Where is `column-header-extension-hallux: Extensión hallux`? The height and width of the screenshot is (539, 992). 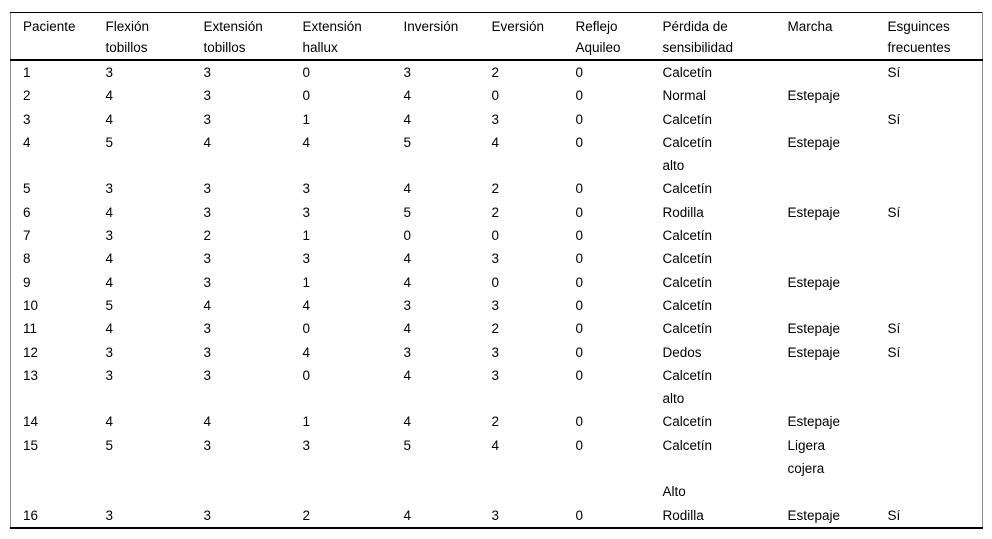
column-header-extension-hallux: Extensión hallux is located at coordinates (341, 36).